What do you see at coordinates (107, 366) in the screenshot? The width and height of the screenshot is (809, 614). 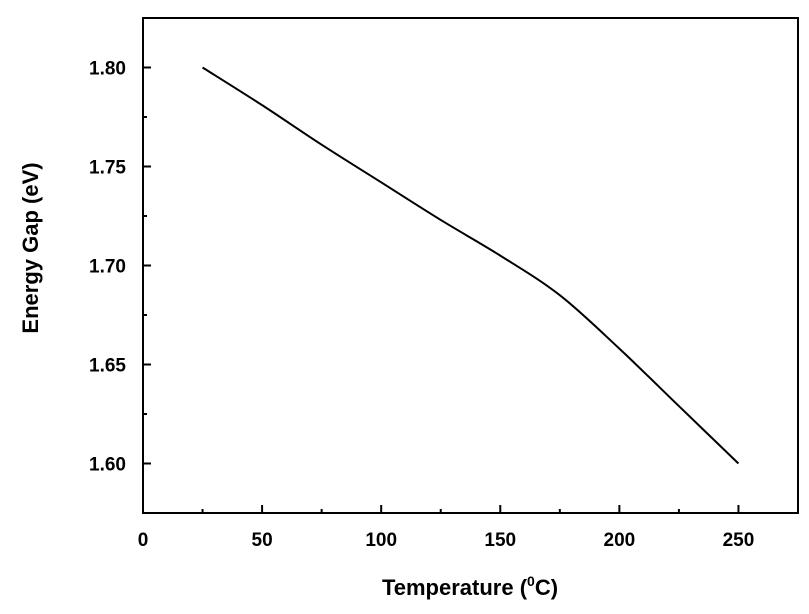 I see `y-tick-label: 1.65` at bounding box center [107, 366].